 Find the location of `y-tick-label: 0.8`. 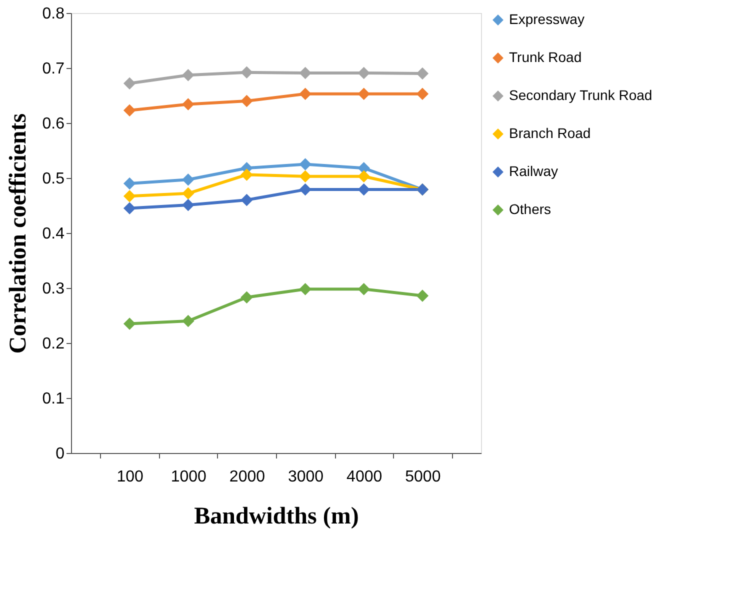

y-tick-label: 0.8 is located at coordinates (53, 14).